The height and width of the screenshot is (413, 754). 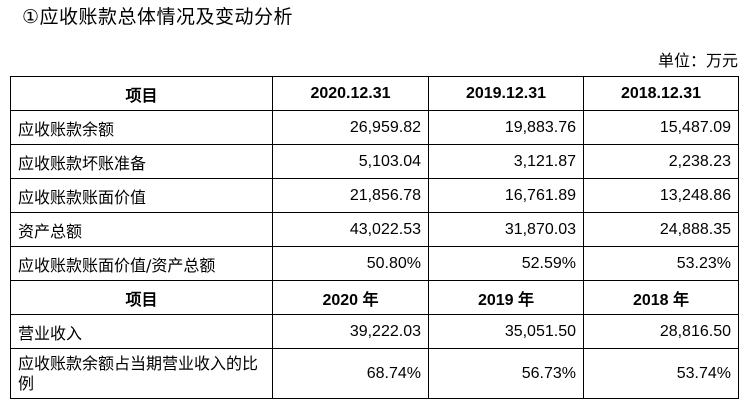 What do you see at coordinates (141, 331) in the screenshot?
I see `row-label: 营业收入` at bounding box center [141, 331].